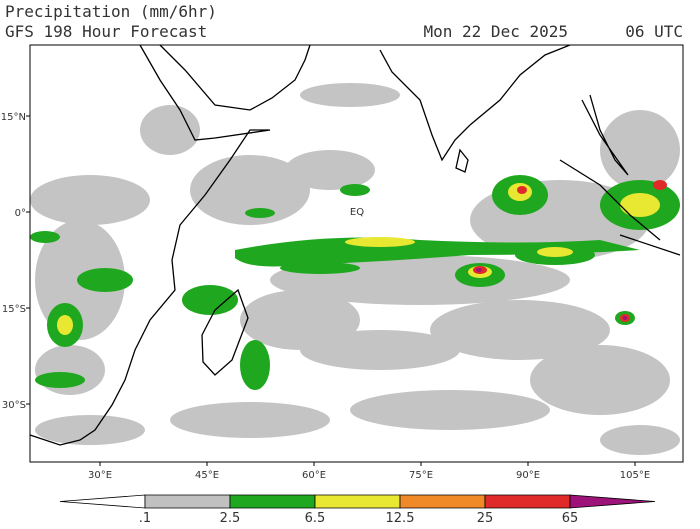 This screenshot has width=700, height=529. What do you see at coordinates (485, 518) in the screenshot?
I see `colorbar-label: 25` at bounding box center [485, 518].